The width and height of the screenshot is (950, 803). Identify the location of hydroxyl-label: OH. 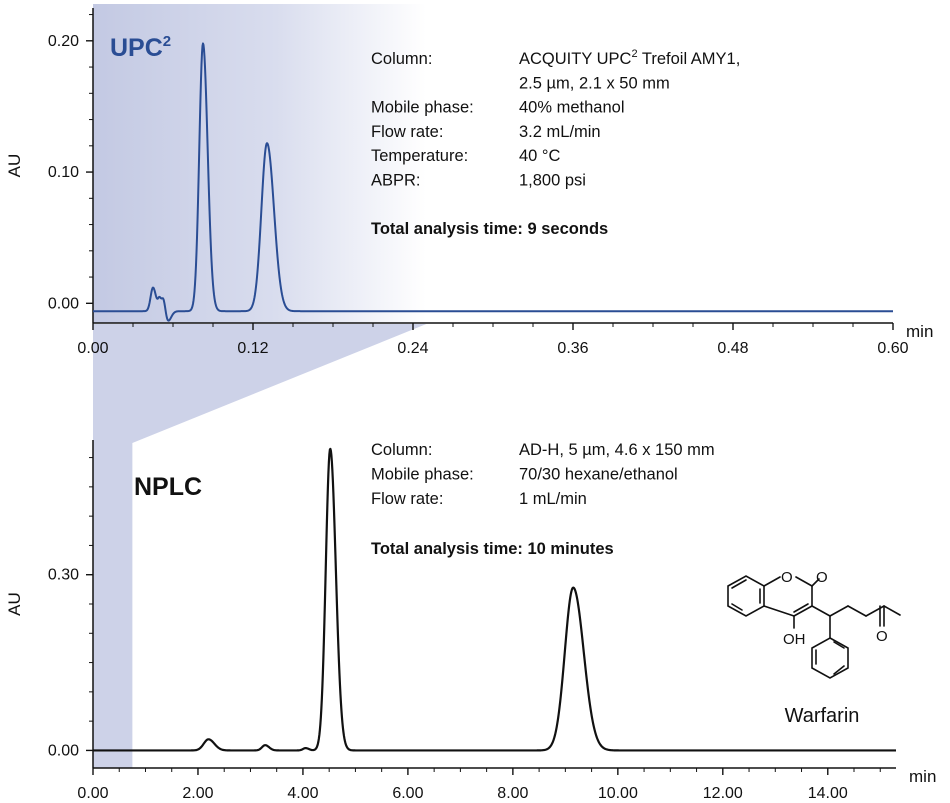
(794, 639).